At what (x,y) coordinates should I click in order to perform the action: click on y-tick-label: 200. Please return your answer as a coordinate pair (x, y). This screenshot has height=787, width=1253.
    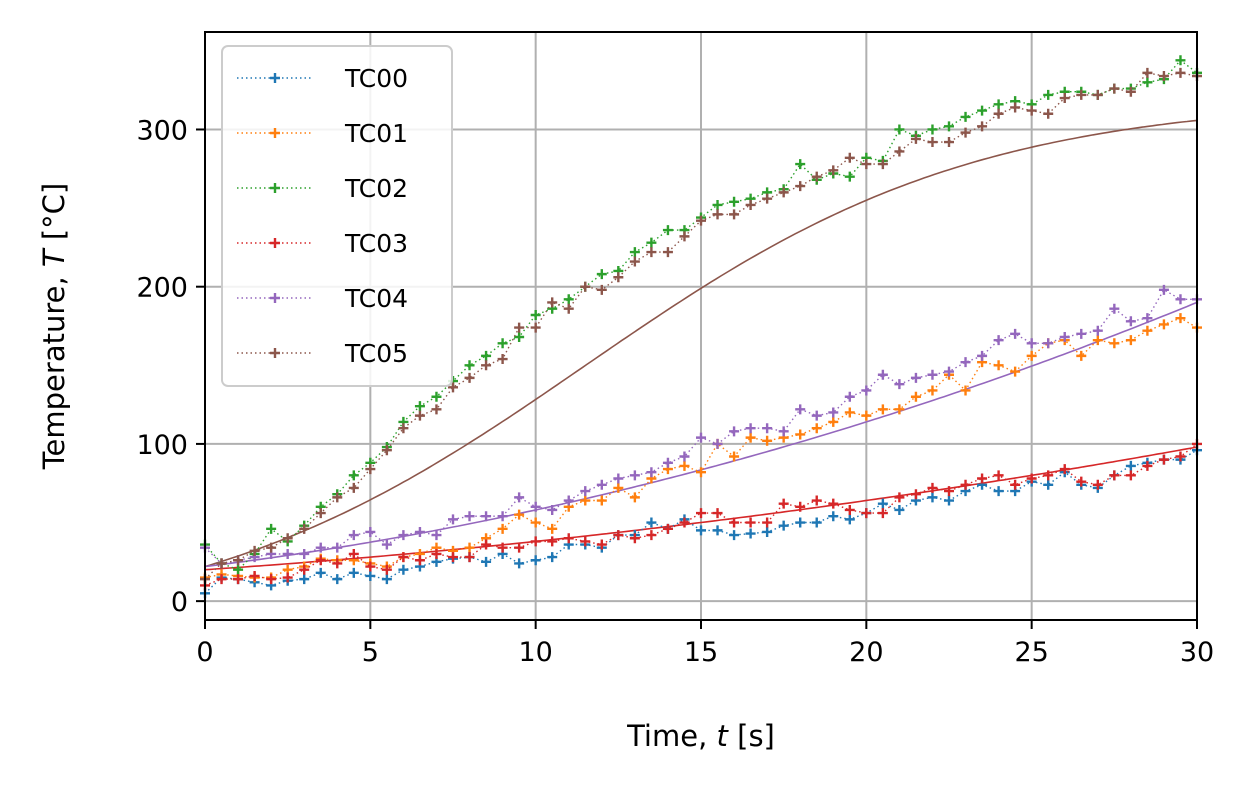
    Looking at the image, I should click on (162, 288).